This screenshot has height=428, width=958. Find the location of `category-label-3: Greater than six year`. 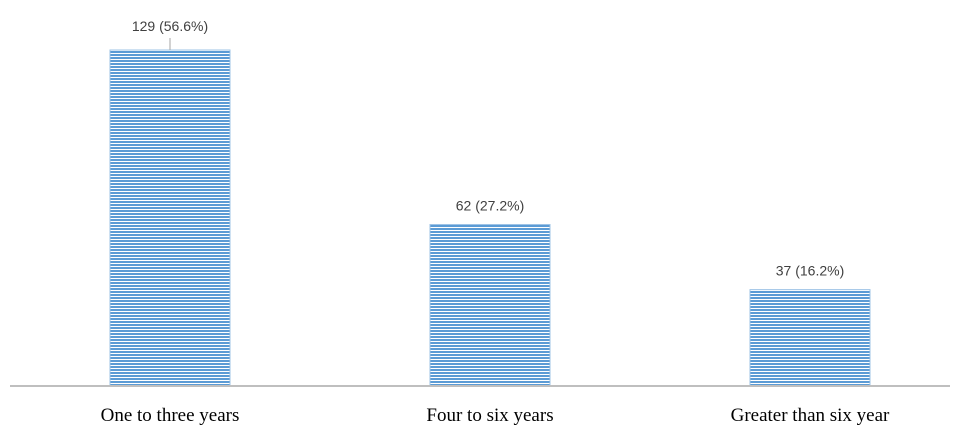

category-label-3: Greater than six year is located at coordinates (810, 415).